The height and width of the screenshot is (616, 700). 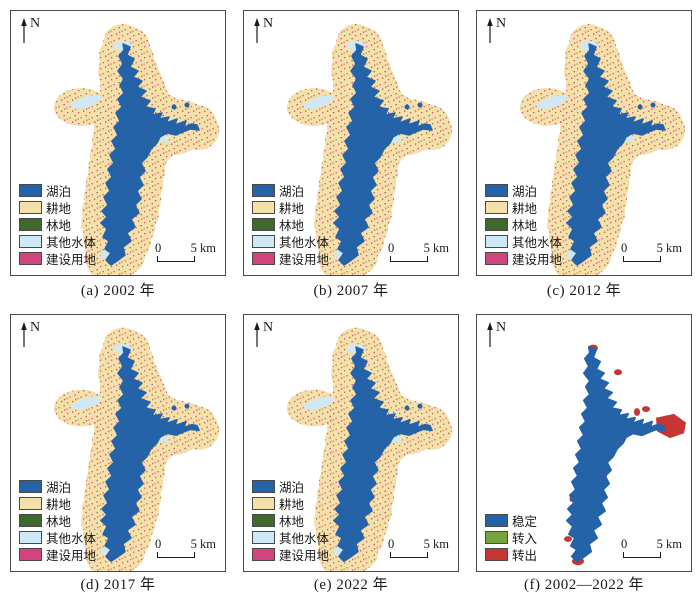 What do you see at coordinates (584, 143) in the screenshot?
I see `map-frame-2012: N 湖泊 耕地 林地 其他水体 建设用地 0 5 km` at bounding box center [584, 143].